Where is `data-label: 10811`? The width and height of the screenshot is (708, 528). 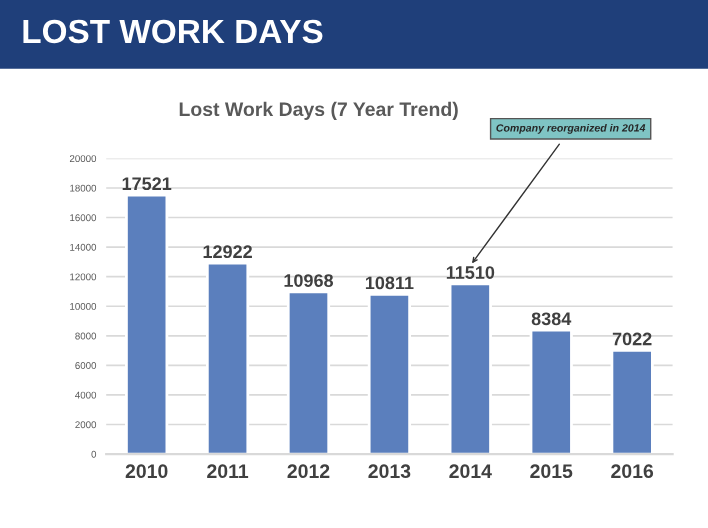 data-label: 10811 is located at coordinates (389, 283).